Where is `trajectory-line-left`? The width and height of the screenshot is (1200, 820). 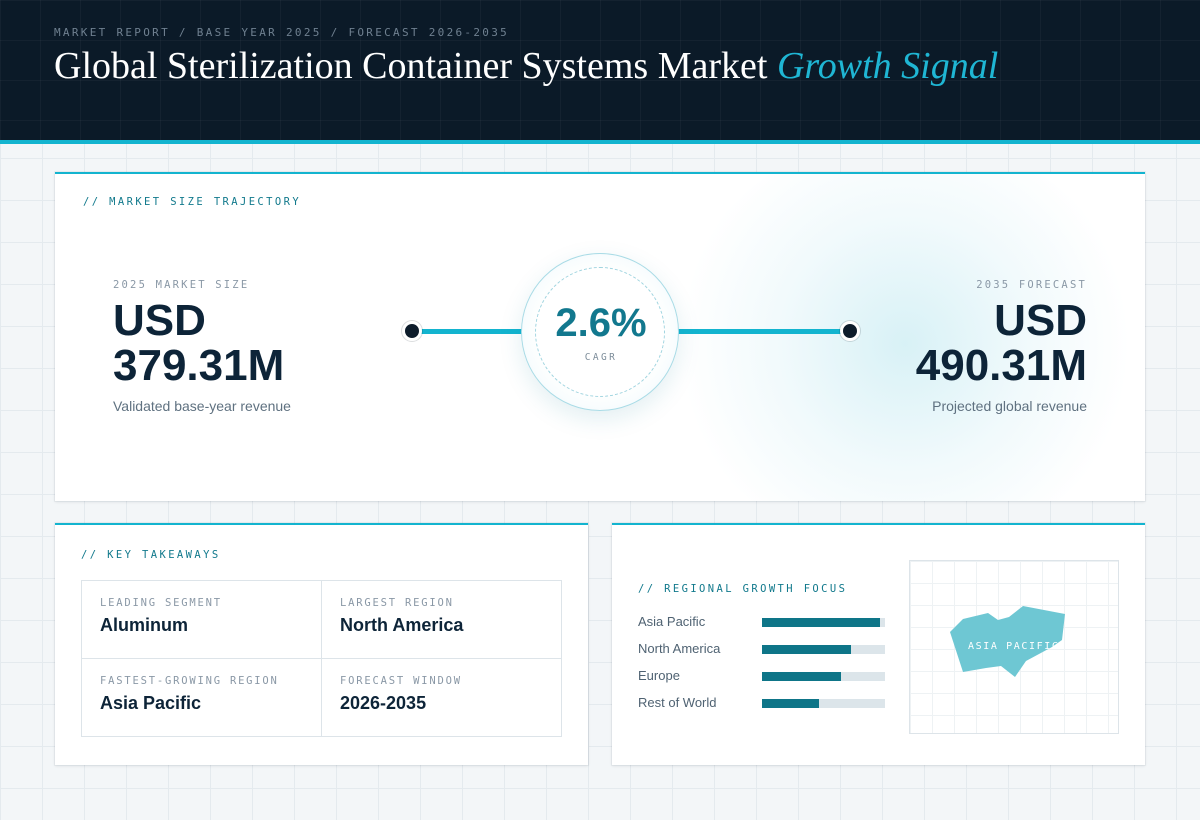 trajectory-line-left is located at coordinates (472, 331).